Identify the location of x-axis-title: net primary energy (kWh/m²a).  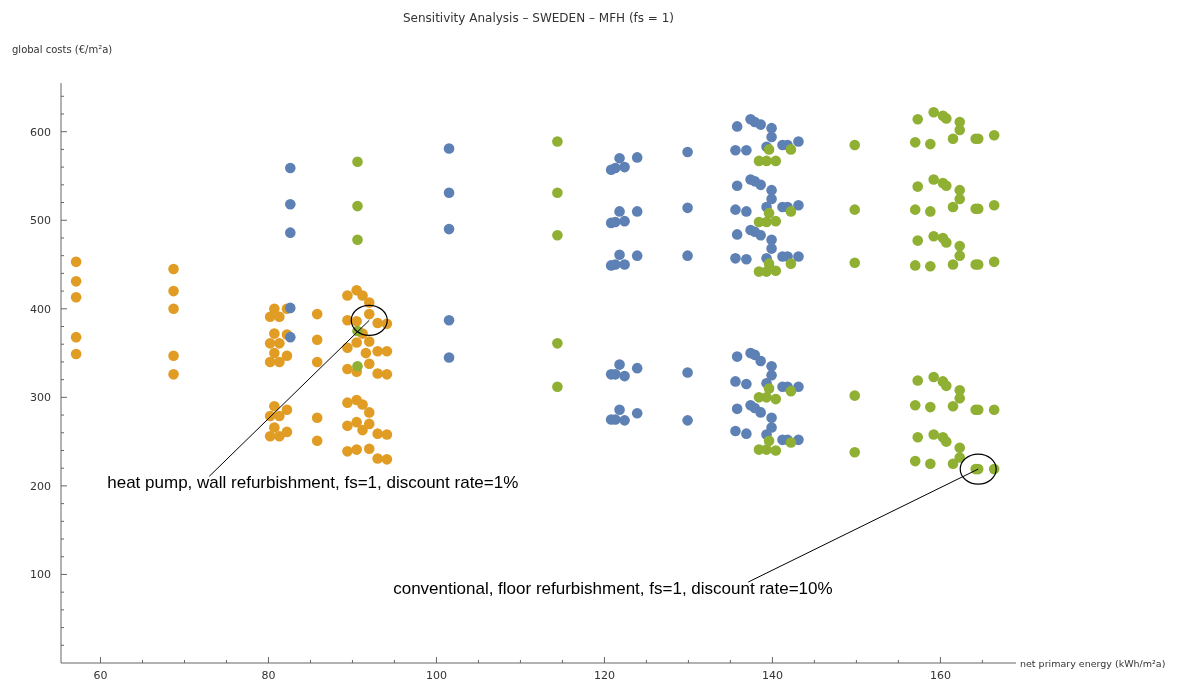
(1093, 663).